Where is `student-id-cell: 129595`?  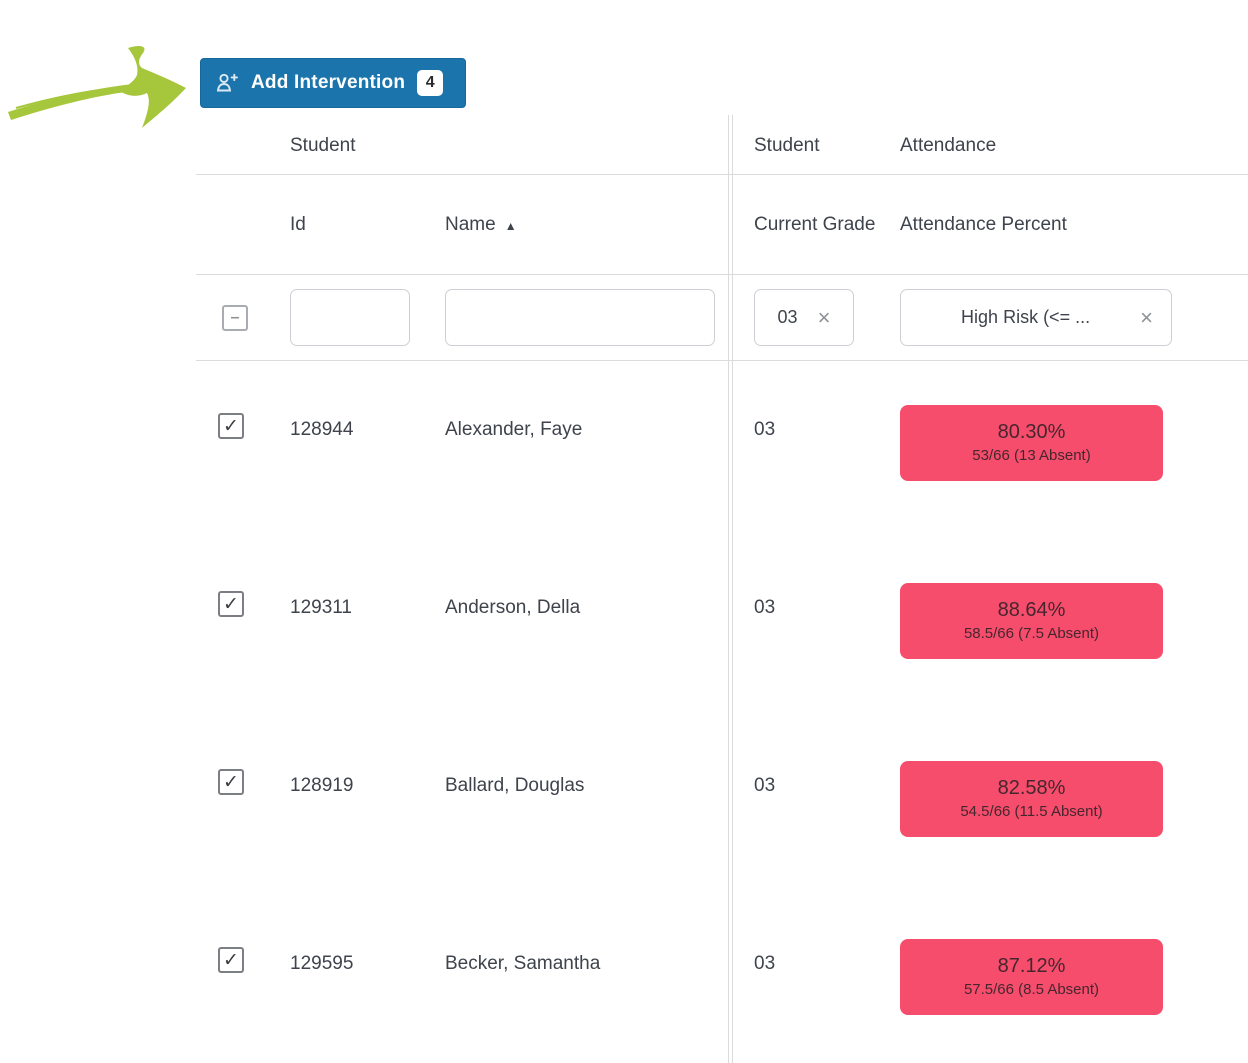
student-id-cell: 129595 is located at coordinates (322, 963).